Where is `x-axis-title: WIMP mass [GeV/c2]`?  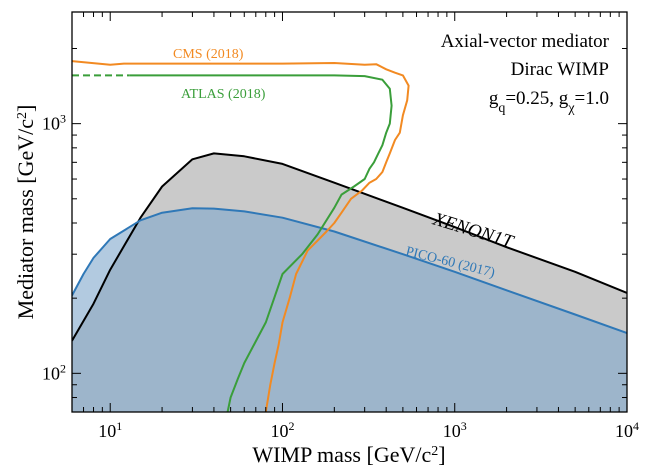
x-axis-title: WIMP mass [GeV/c2] is located at coordinates (348, 454).